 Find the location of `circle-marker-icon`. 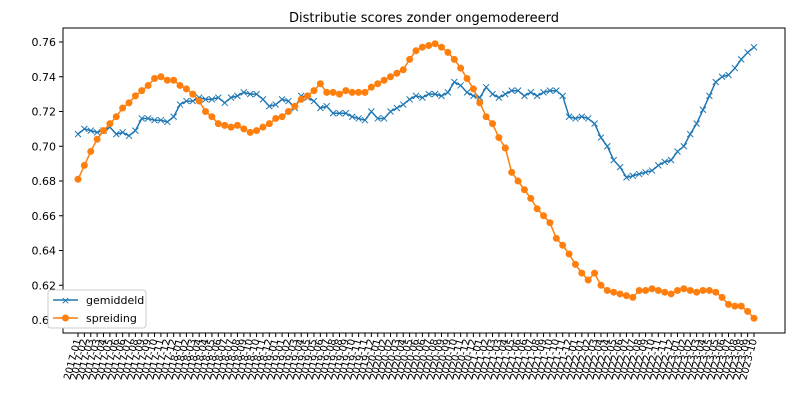

circle-marker-icon is located at coordinates (65, 318).